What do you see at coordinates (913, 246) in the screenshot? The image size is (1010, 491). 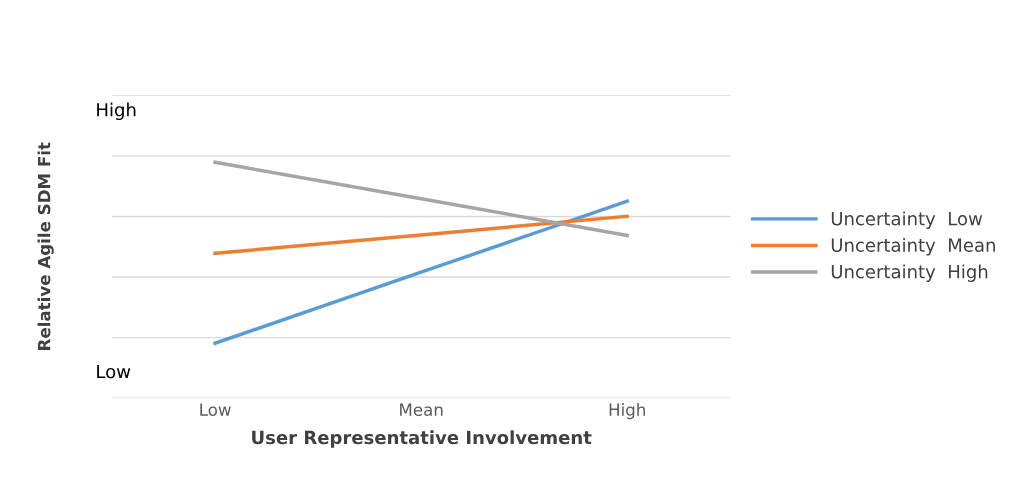 I see `legend-label: Uncertainty Mean` at bounding box center [913, 246].